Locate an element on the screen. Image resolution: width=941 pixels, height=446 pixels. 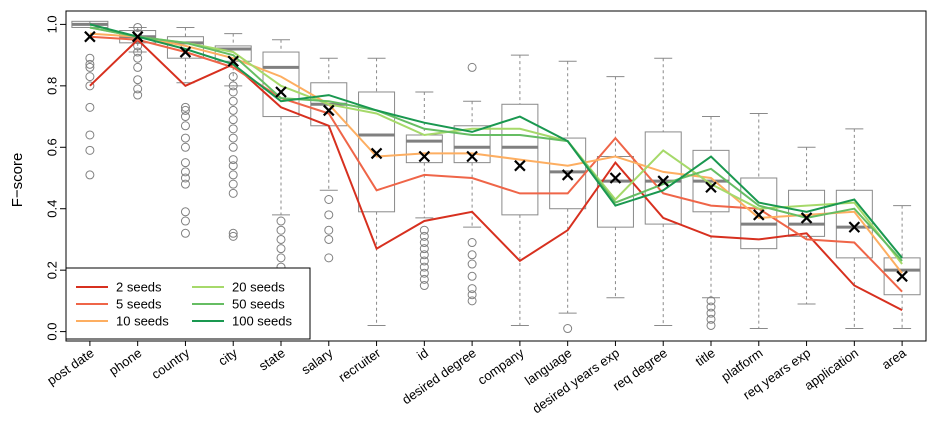
legend-label: 10 seeds is located at coordinates (142, 321).